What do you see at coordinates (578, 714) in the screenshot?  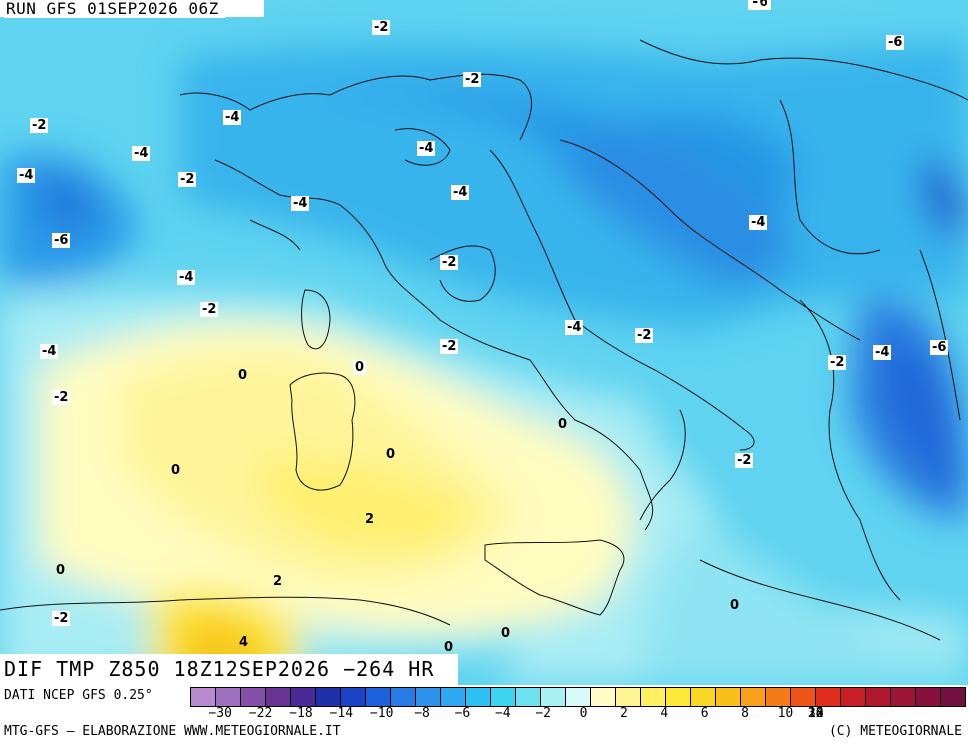 I see `color-scale-labels: −30 −22 −18 −14 −10 −8 −6 −4 −2 0 2 4 6 8 10 14 18 22 30` at bounding box center [578, 714].